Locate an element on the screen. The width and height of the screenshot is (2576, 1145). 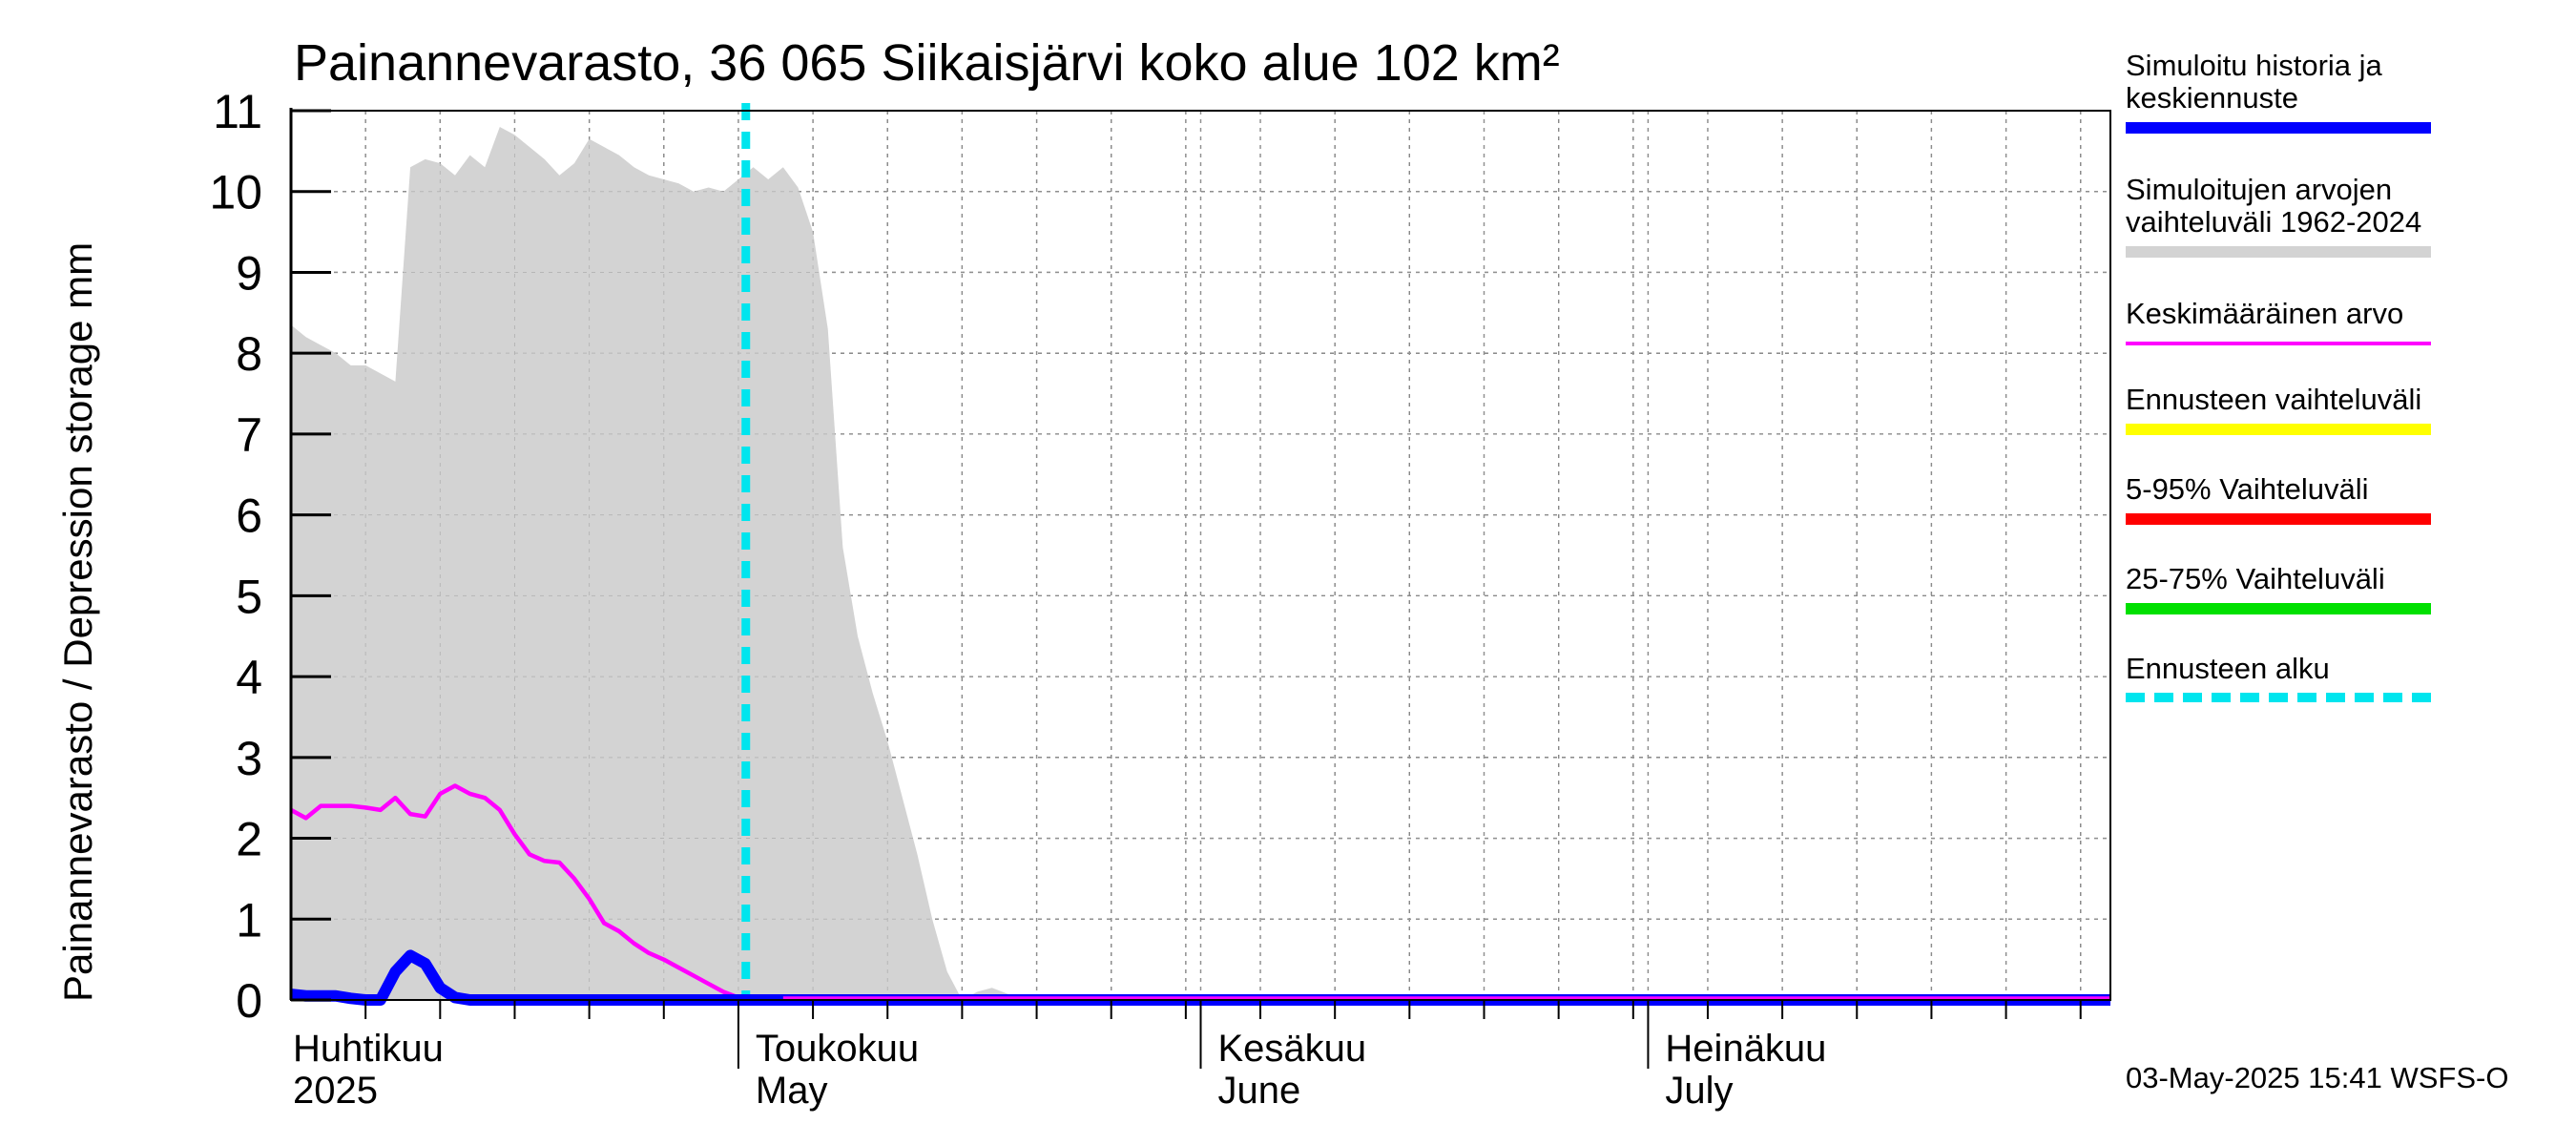
y-tick-label: 4 is located at coordinates (249, 678).